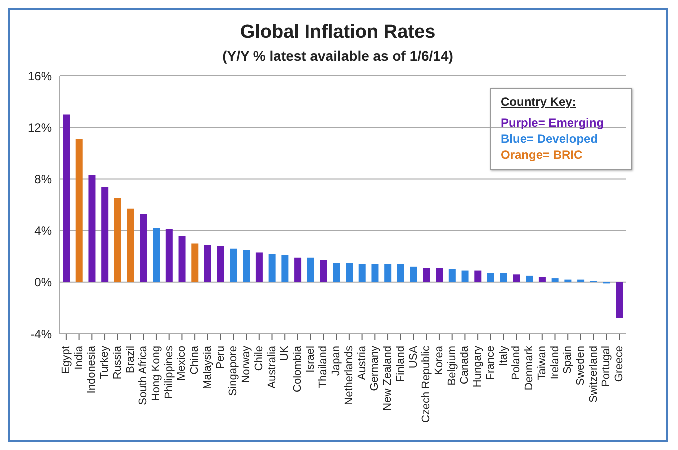  Describe the element at coordinates (349, 376) in the screenshot. I see `x-tick-label: Netherlands` at that location.